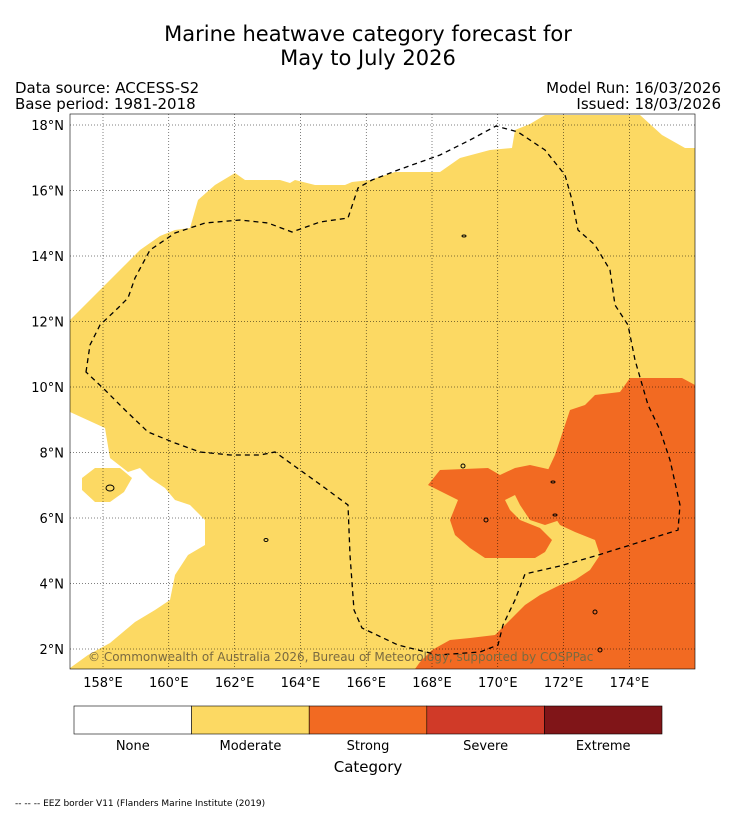  I want to click on meta-right: Model Run: 16/03/2026 Issued: 18/03/2026, so click(633, 96).